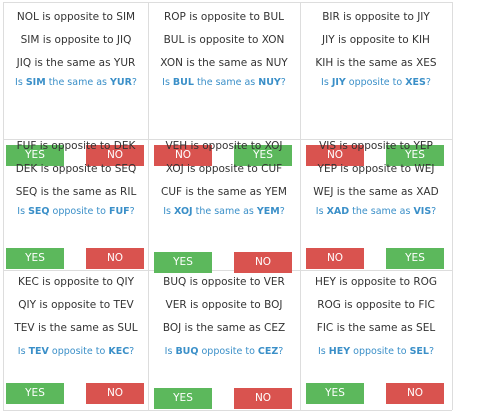  What do you see at coordinates (120, 82) in the screenshot?
I see `term: YUR` at bounding box center [120, 82].